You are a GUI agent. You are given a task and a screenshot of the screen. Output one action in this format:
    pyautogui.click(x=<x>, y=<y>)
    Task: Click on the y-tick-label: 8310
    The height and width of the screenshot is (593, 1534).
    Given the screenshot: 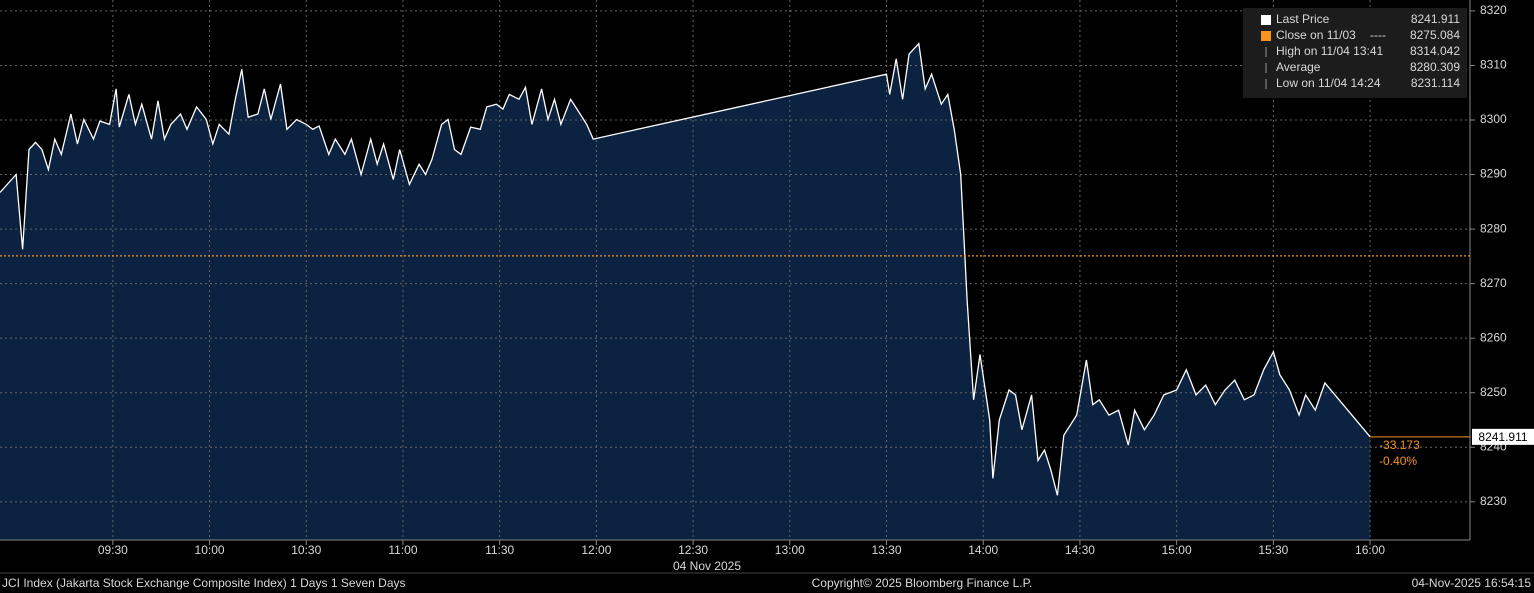 What is the action you would take?
    pyautogui.click(x=1493, y=65)
    